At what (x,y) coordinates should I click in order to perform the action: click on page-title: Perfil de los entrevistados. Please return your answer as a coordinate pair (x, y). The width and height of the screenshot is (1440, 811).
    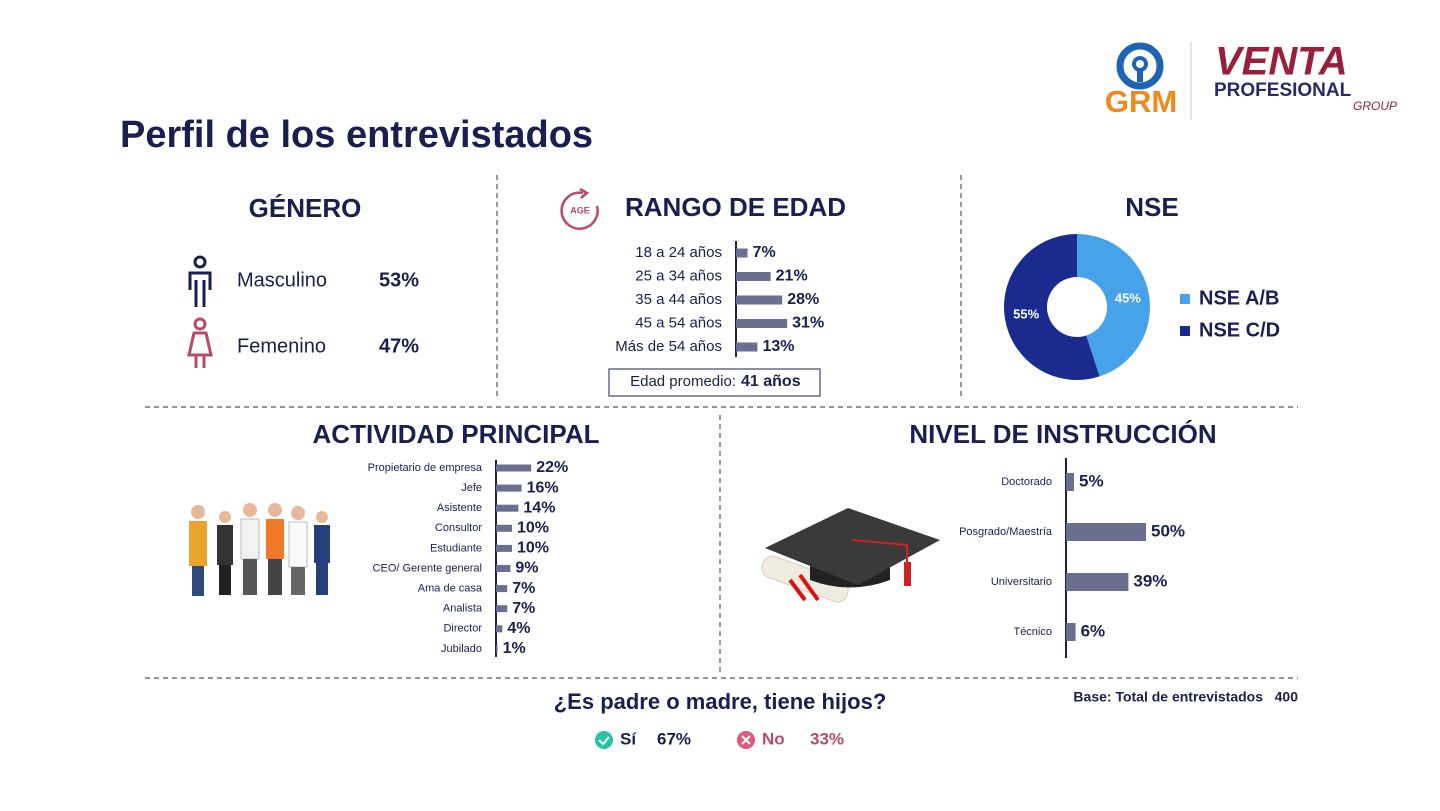
    Looking at the image, I should click on (356, 135).